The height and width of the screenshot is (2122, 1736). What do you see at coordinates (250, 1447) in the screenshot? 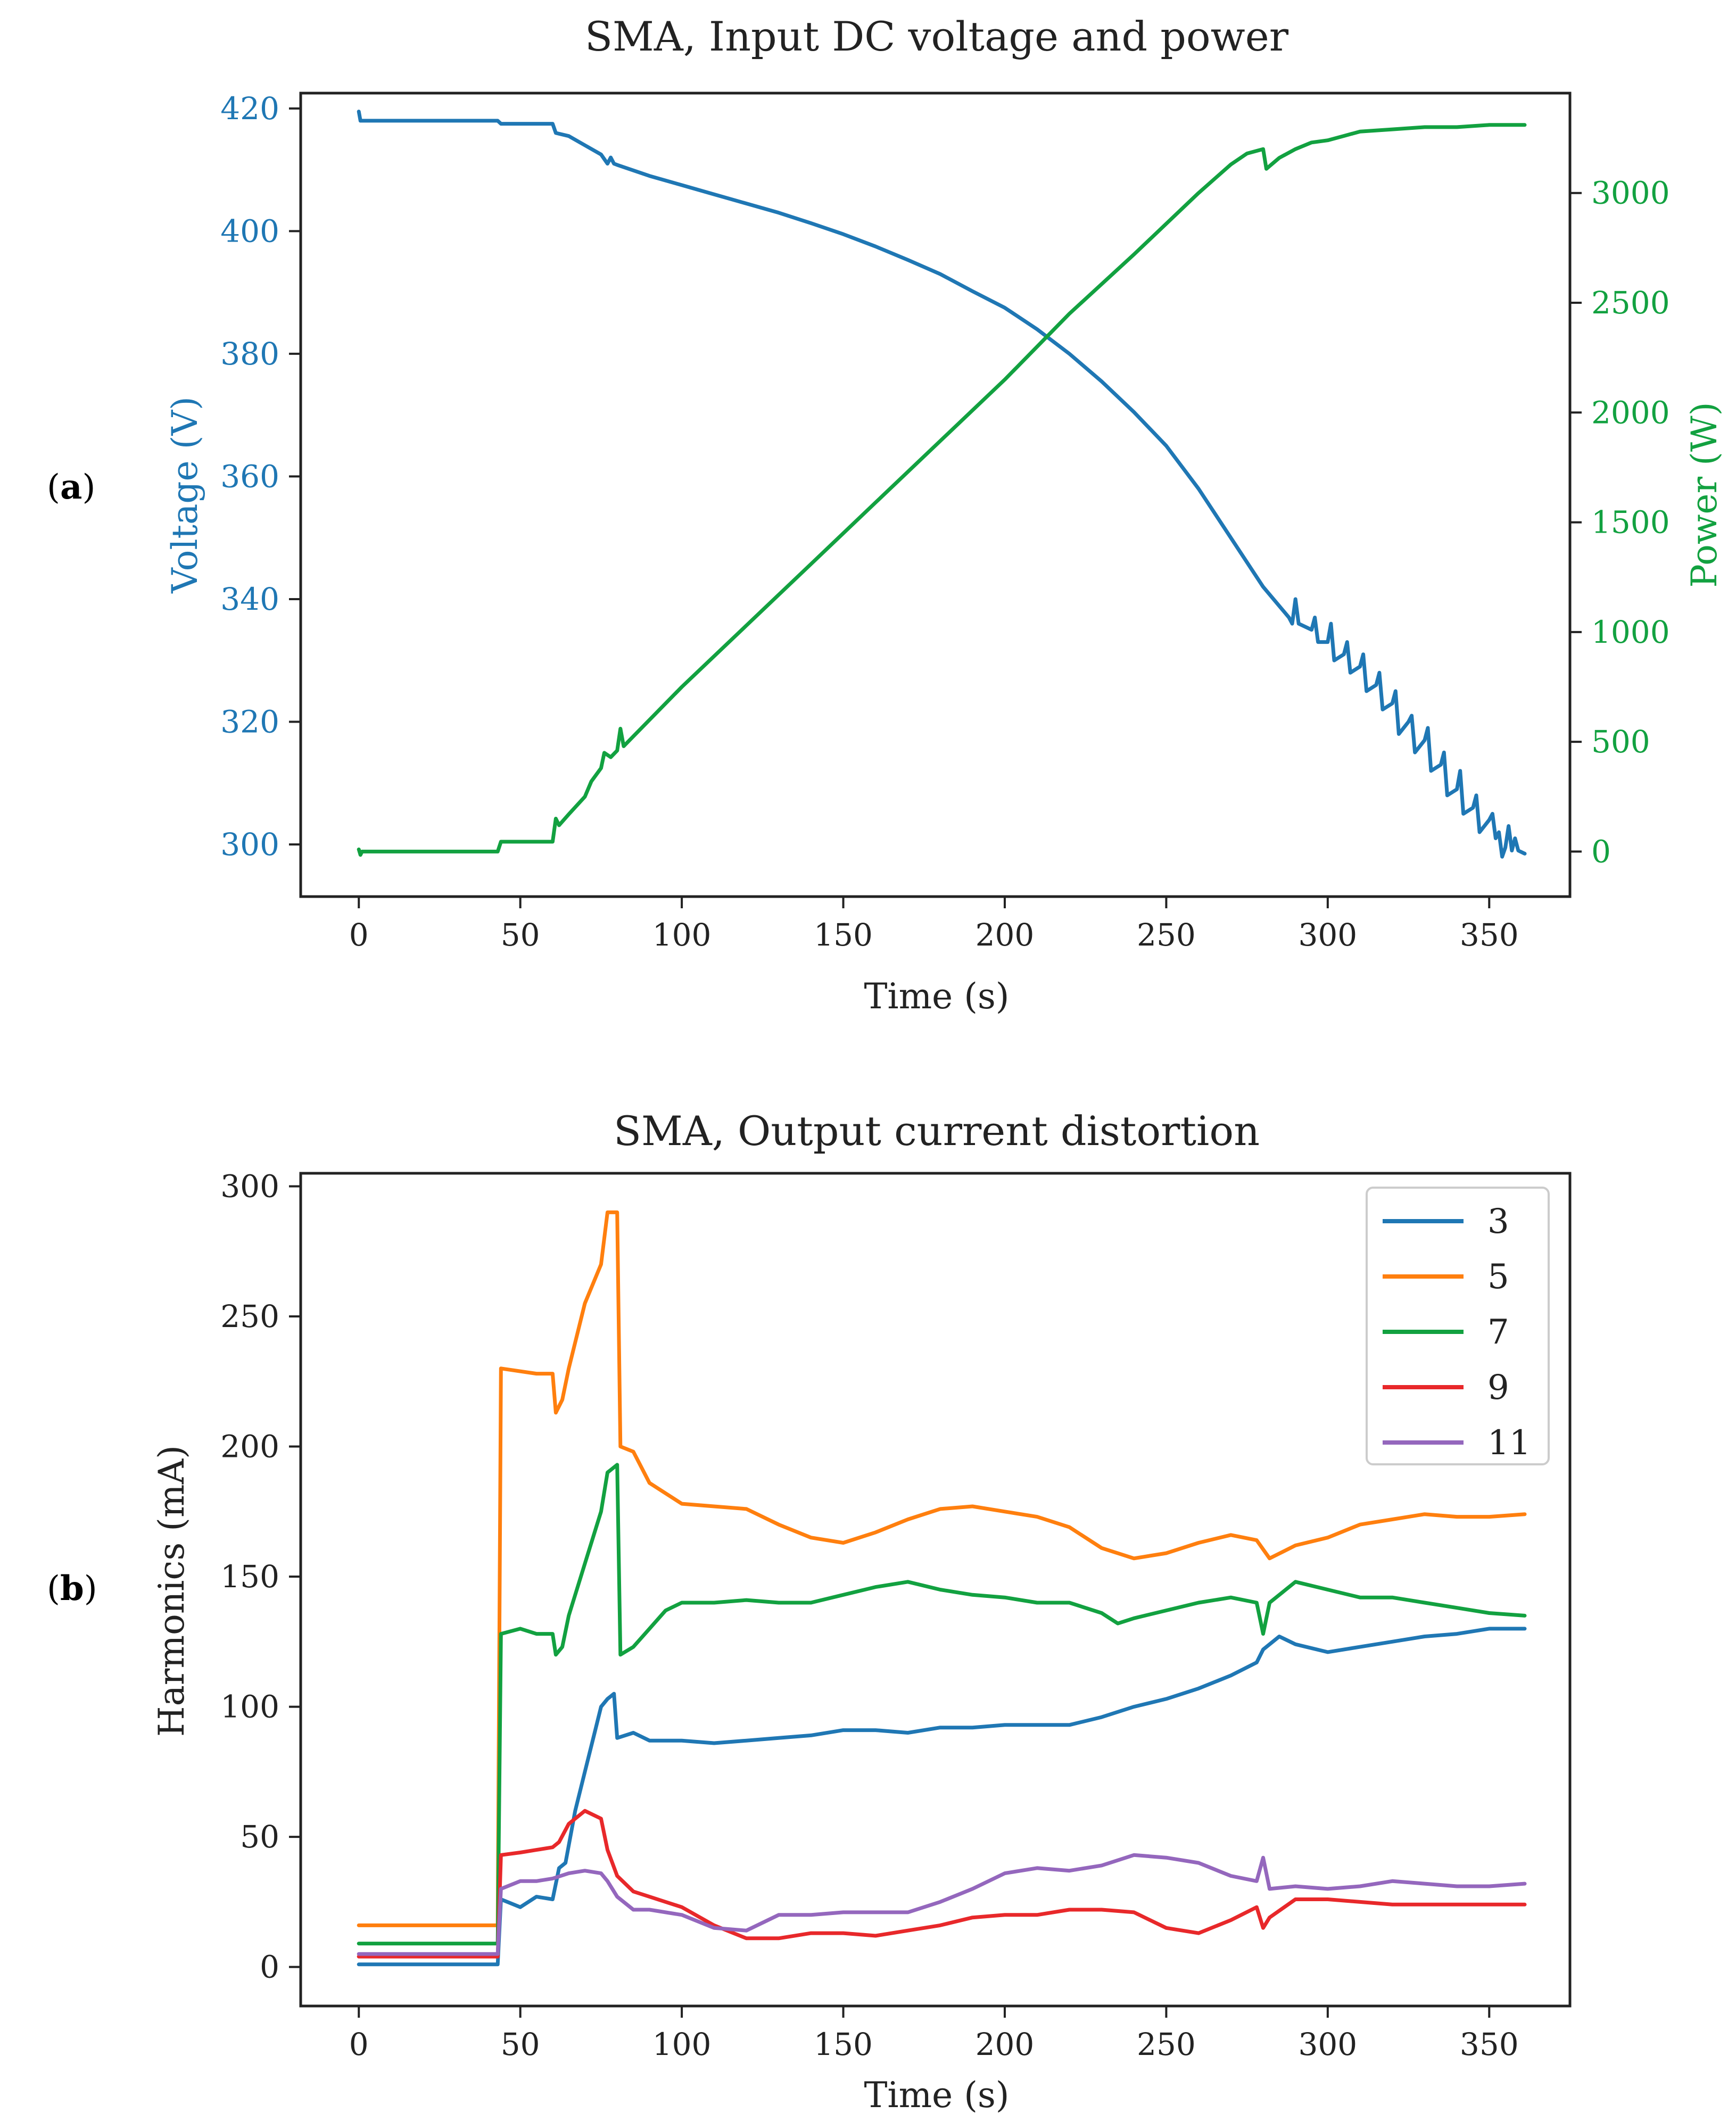
I see `y-tick-label: 200` at bounding box center [250, 1447].